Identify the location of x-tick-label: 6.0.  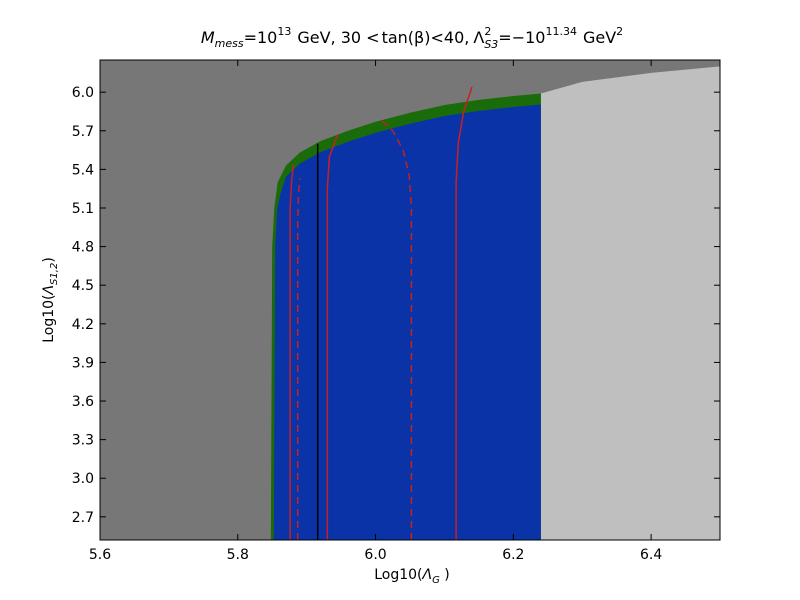
(375, 555).